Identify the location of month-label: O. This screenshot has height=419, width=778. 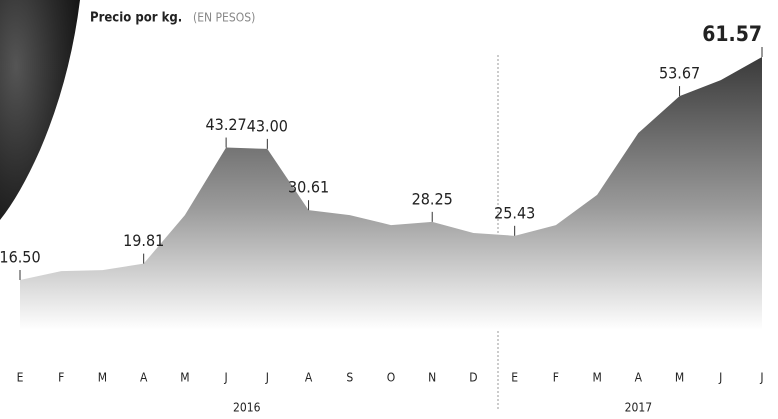
(391, 378).